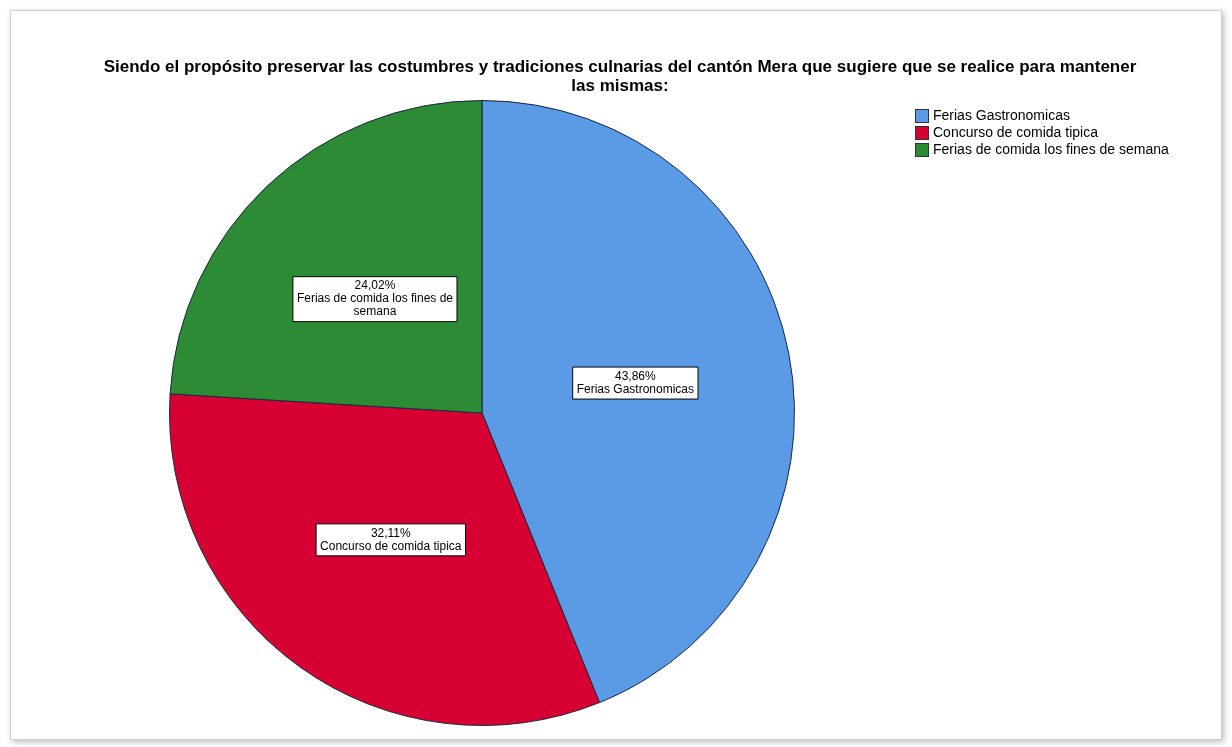  I want to click on data-label: 32,11%, so click(391, 532).